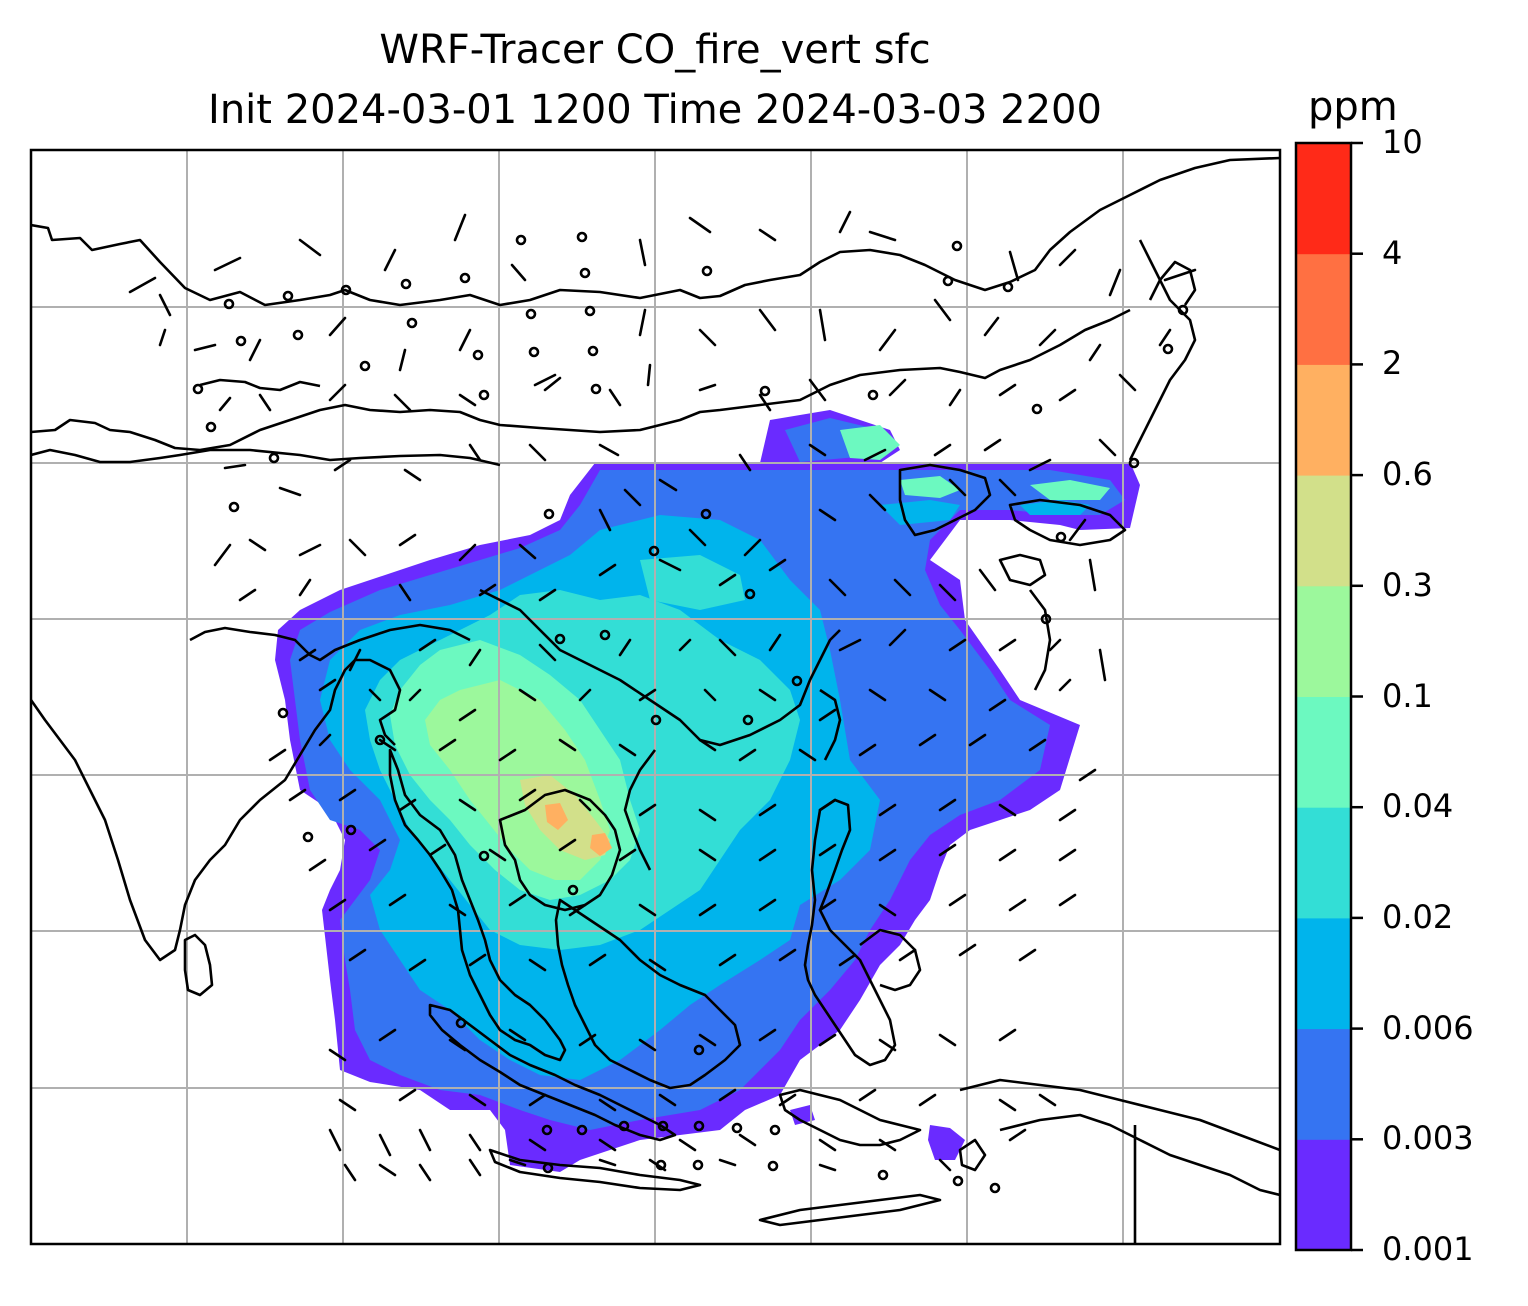 The image size is (1528, 1306). Describe the element at coordinates (1392, 252) in the screenshot. I see `colorbar-tick-label: 4` at that location.